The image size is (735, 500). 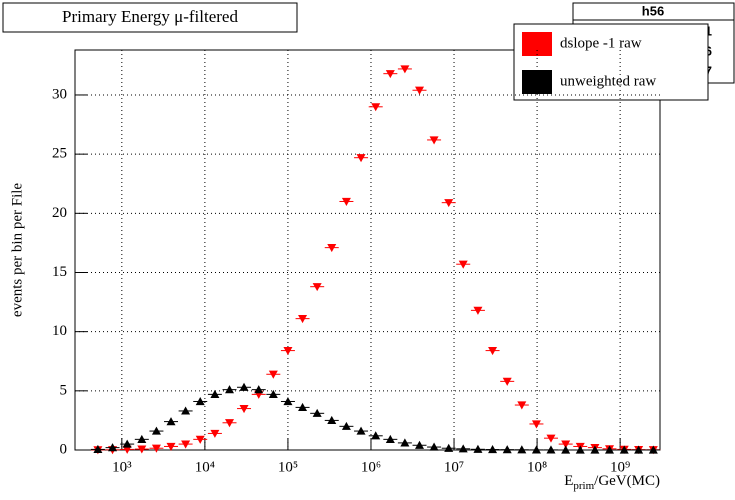 I want to click on y-tick-label: 30, so click(x=59, y=94).